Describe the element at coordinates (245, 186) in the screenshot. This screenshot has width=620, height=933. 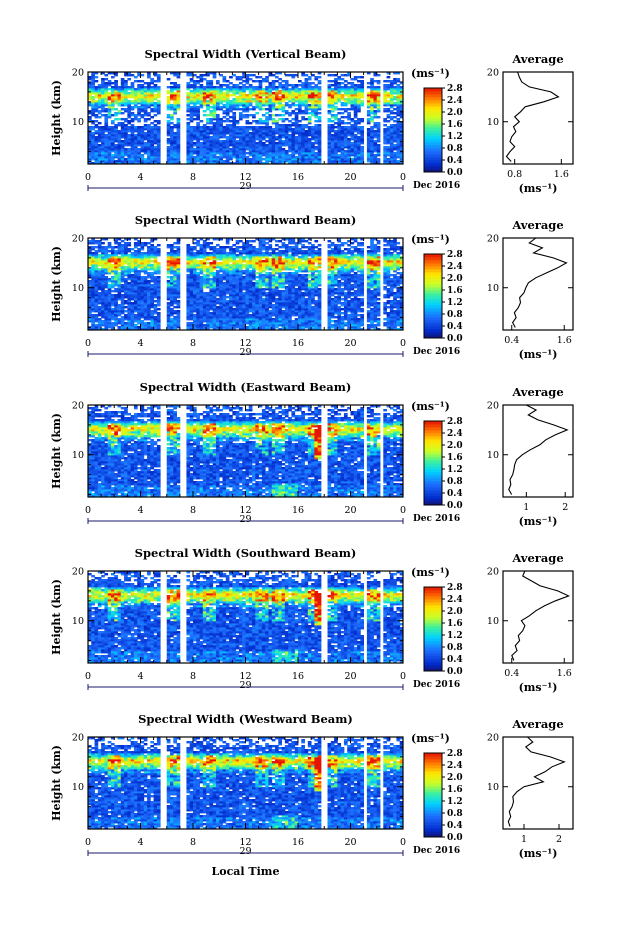
I see `day-label: 29` at that location.